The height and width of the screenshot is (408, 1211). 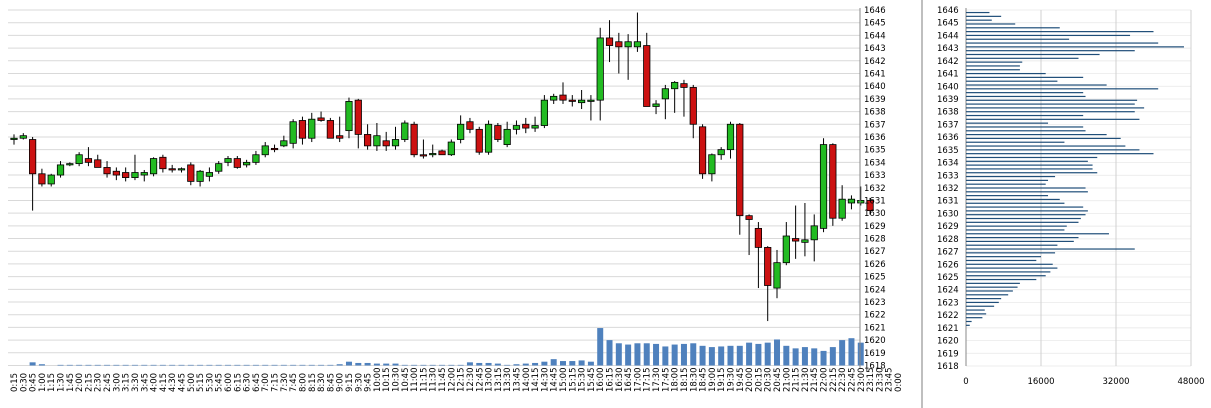 What do you see at coordinates (875, 240) in the screenshot?
I see `price-tick-label: 1628` at bounding box center [875, 240].